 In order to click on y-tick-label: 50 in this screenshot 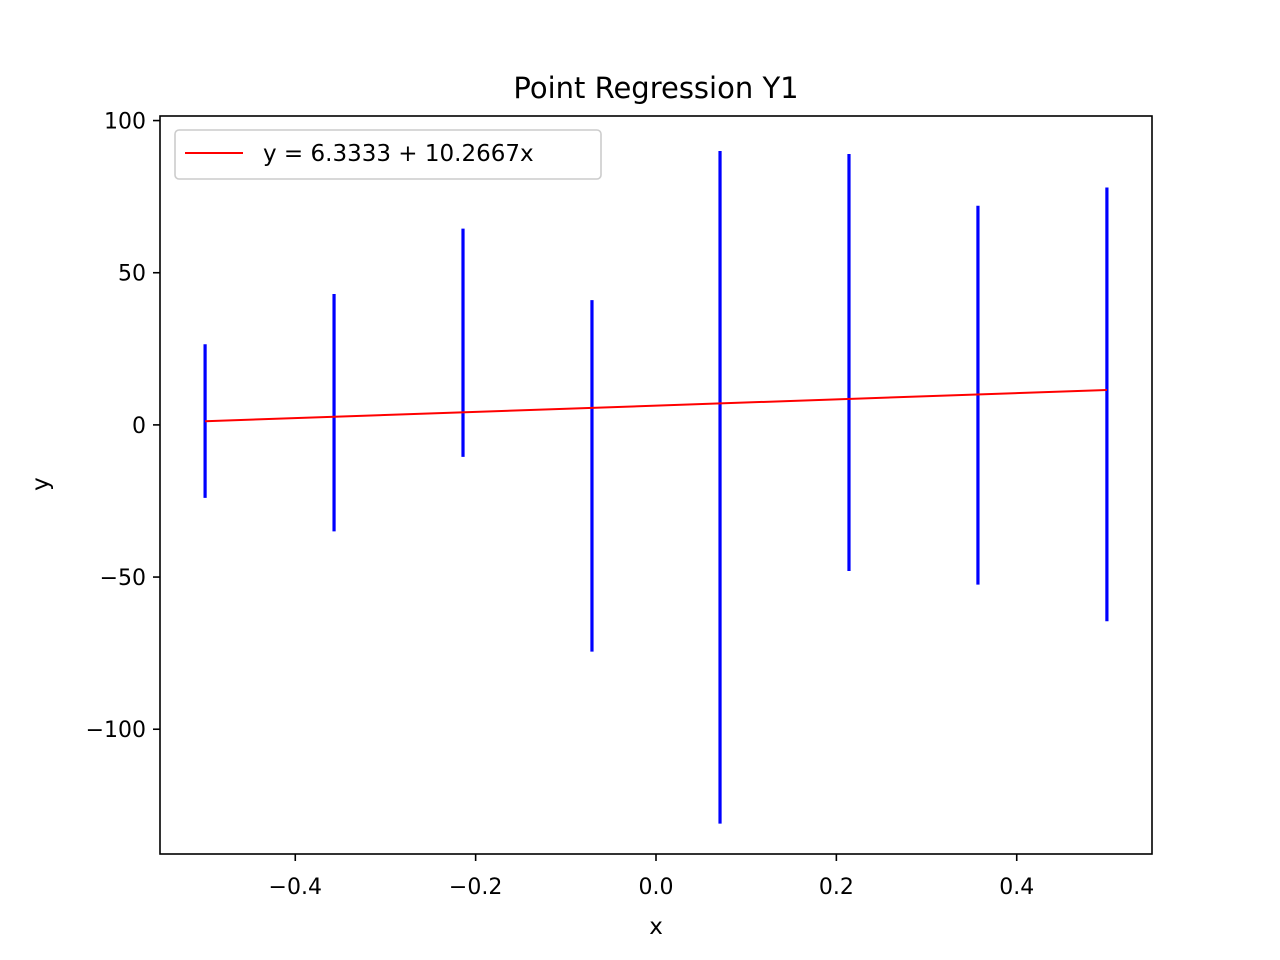, I will do `click(132, 274)`.